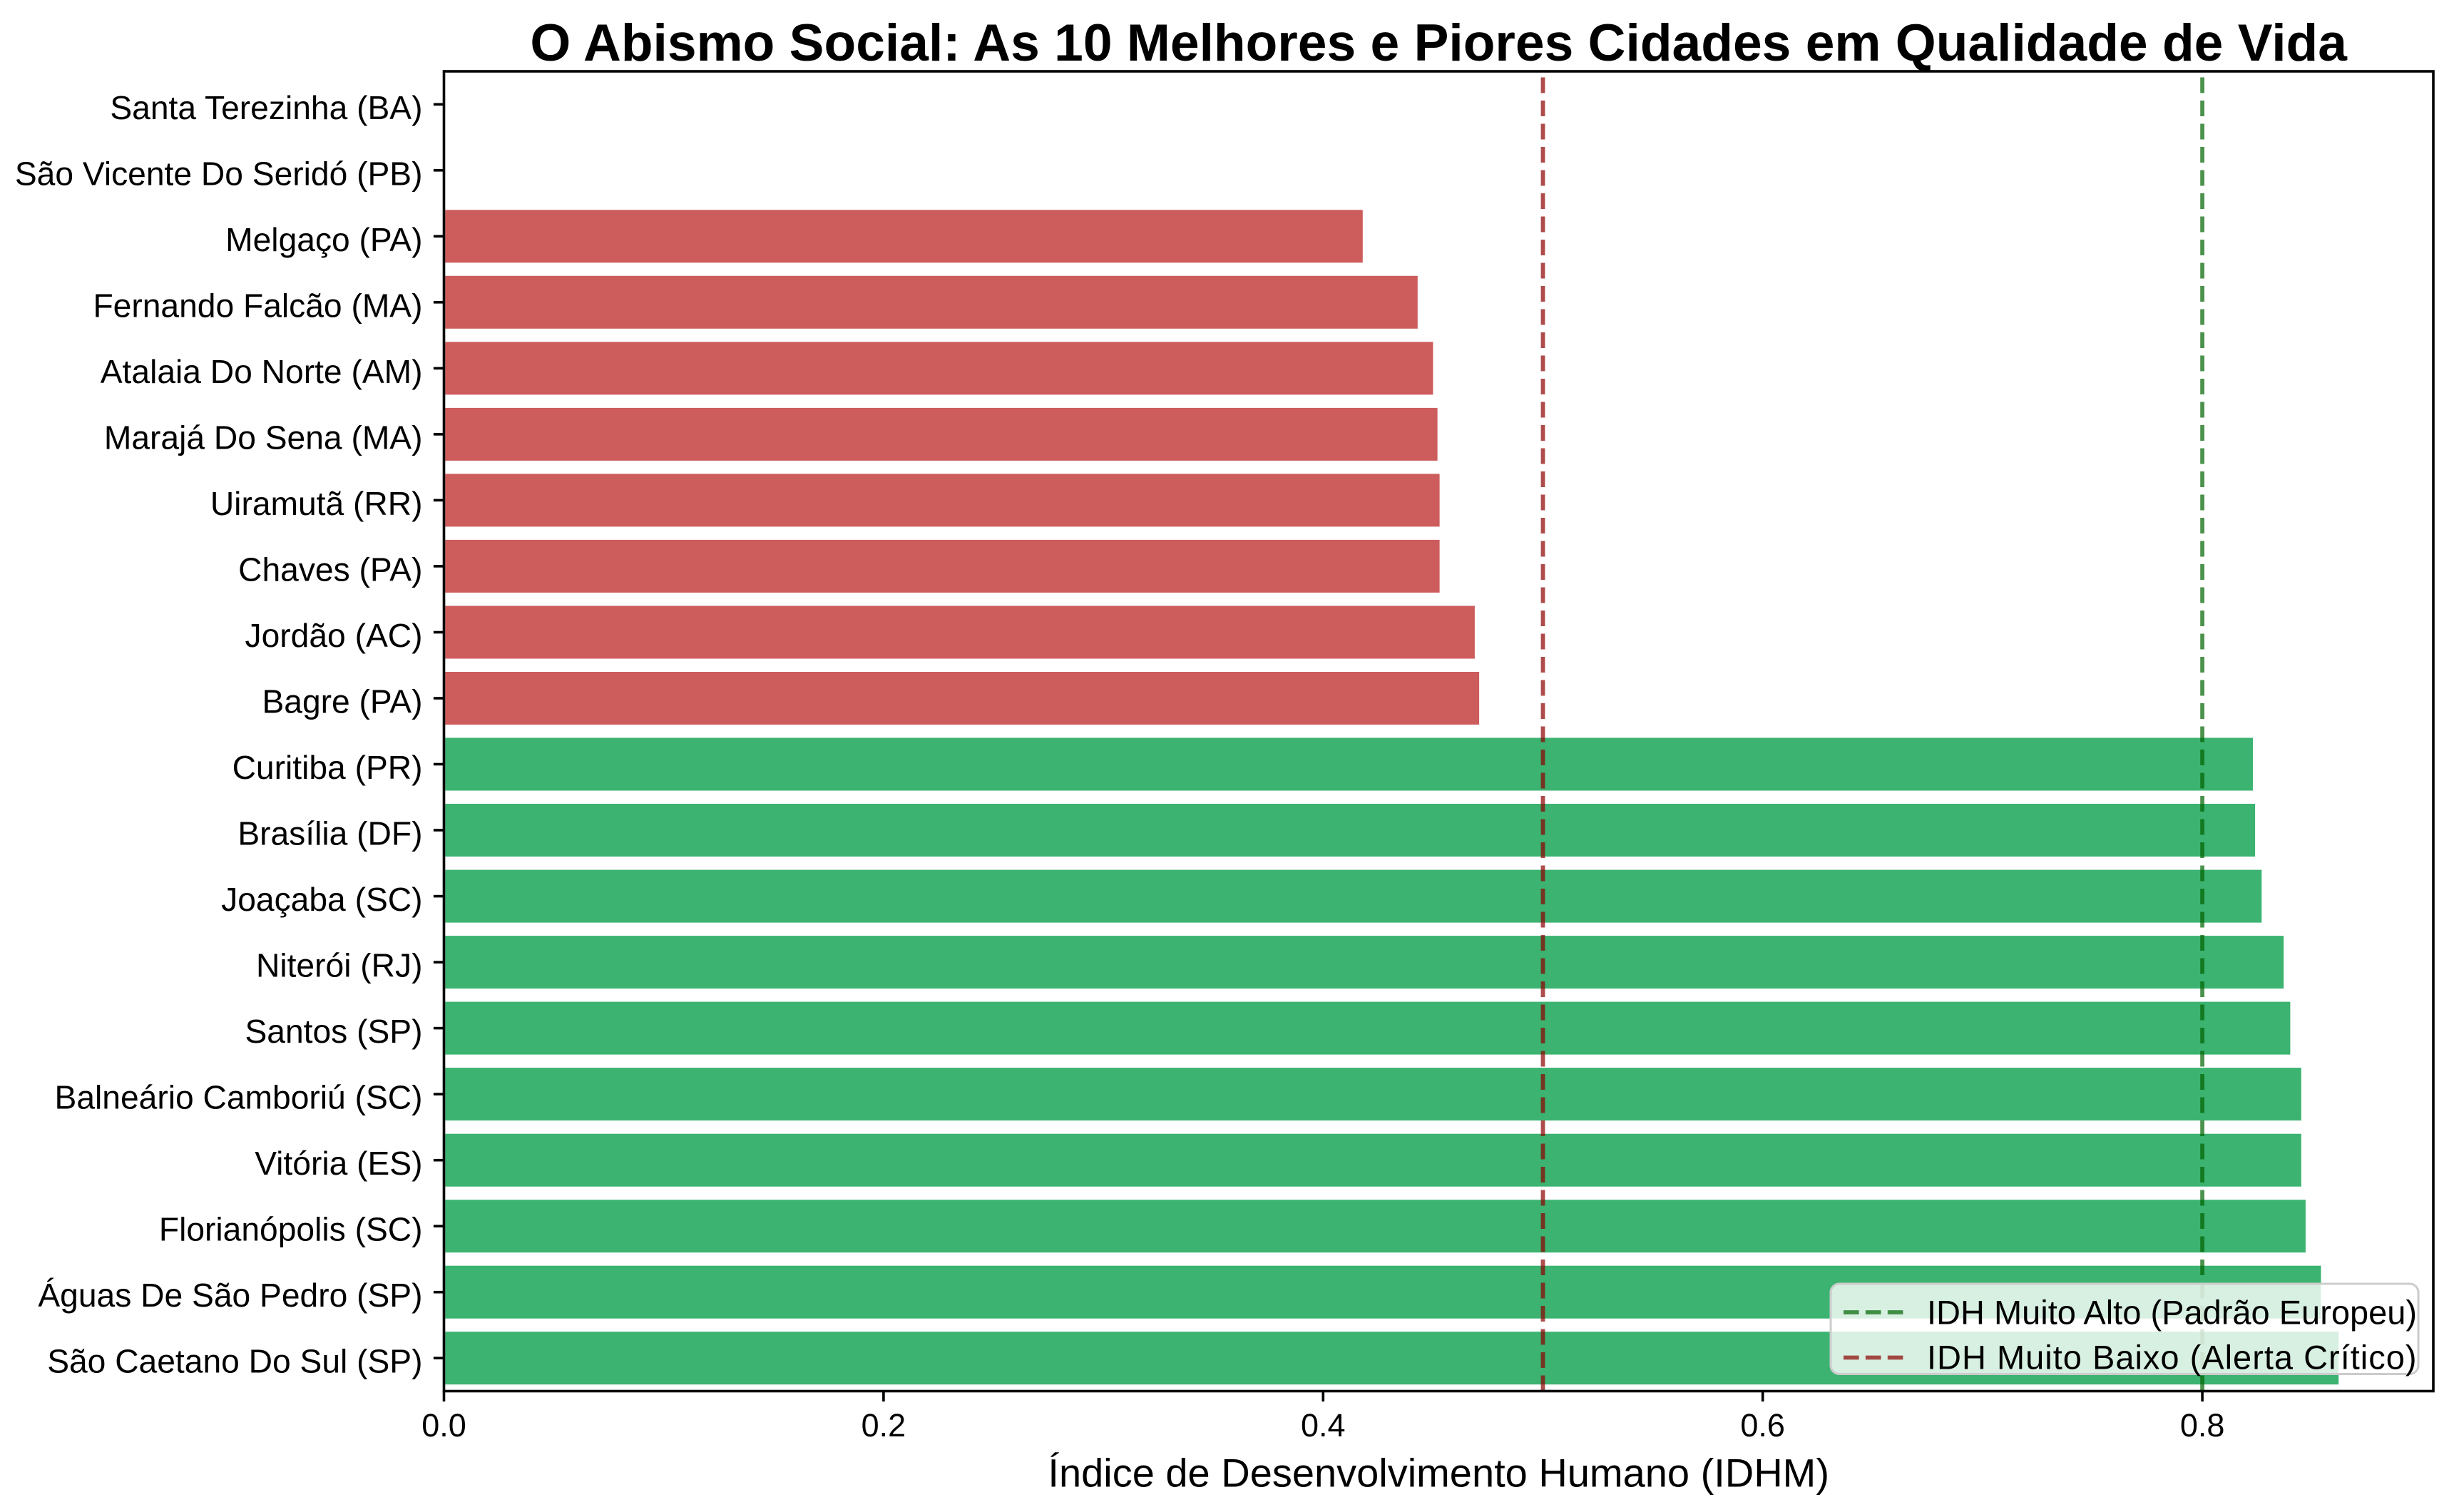 This screenshot has height=1512, width=2454. What do you see at coordinates (219, 173) in the screenshot?
I see `svg-text: São Vicente Do Seridó (PB)` at bounding box center [219, 173].